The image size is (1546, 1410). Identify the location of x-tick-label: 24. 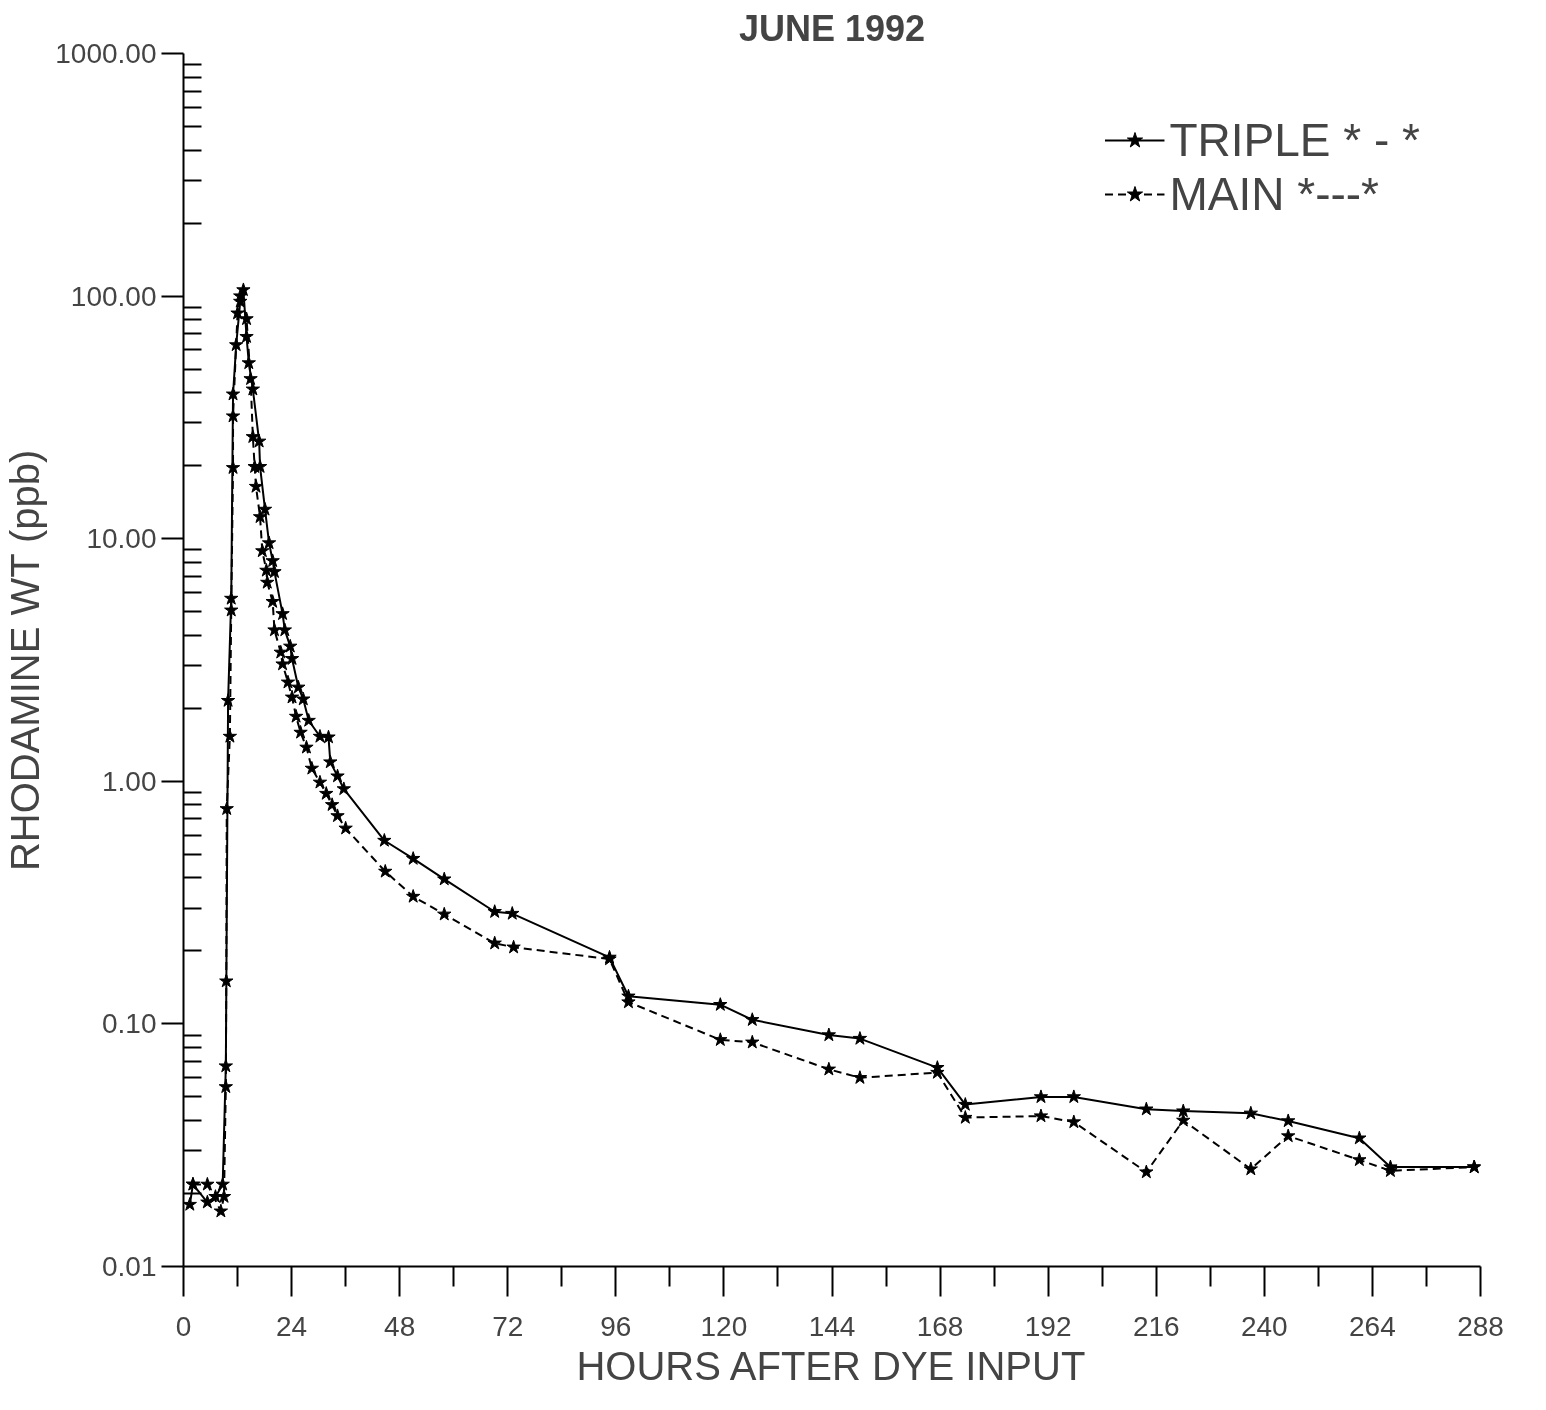
(292, 1326).